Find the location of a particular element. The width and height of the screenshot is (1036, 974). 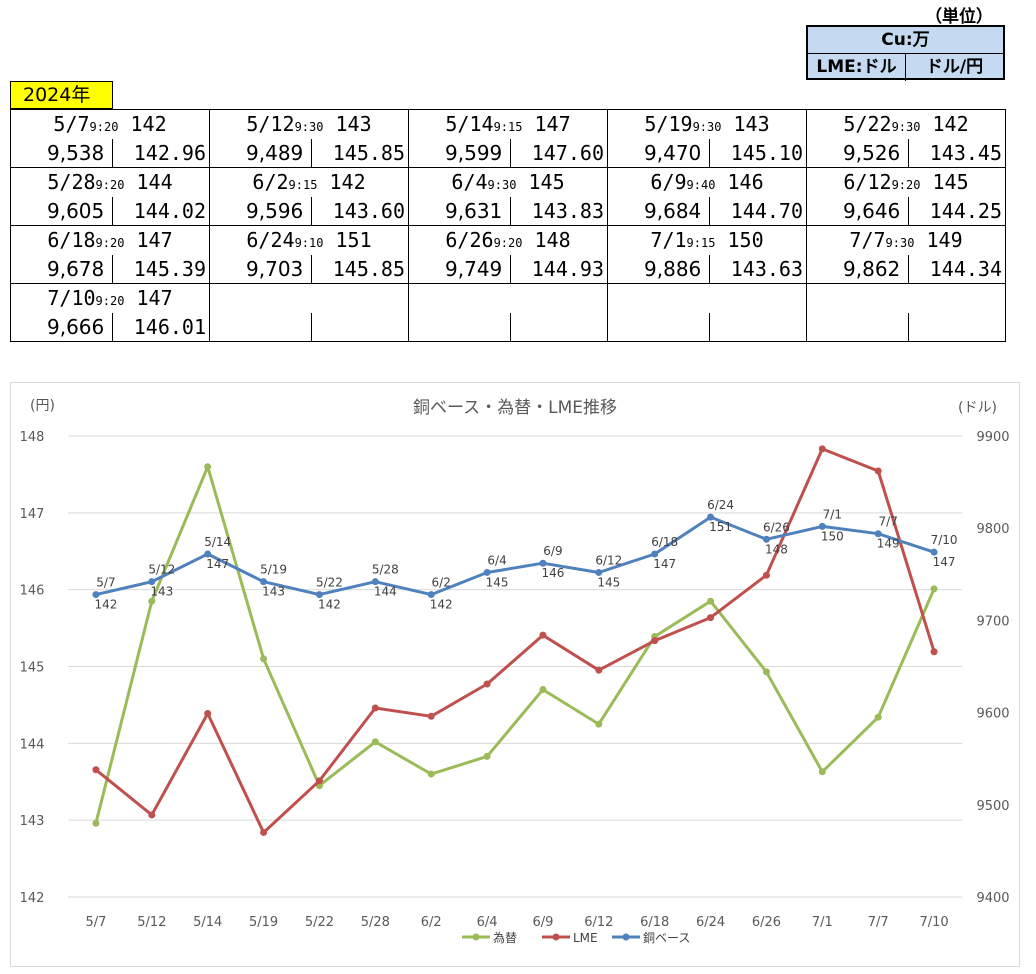

x-tick-label: 5/22 is located at coordinates (319, 922).